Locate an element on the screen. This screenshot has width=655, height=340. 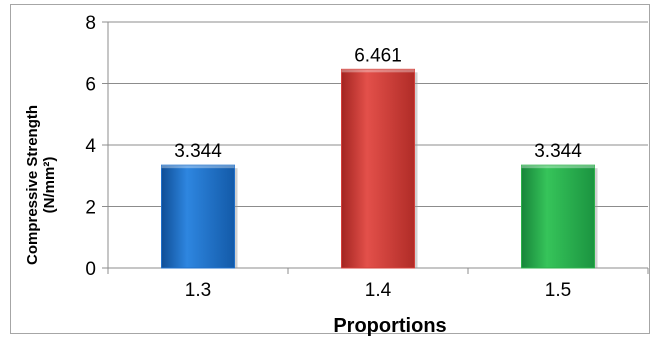
y-tick-label: 8 is located at coordinates (90, 23).